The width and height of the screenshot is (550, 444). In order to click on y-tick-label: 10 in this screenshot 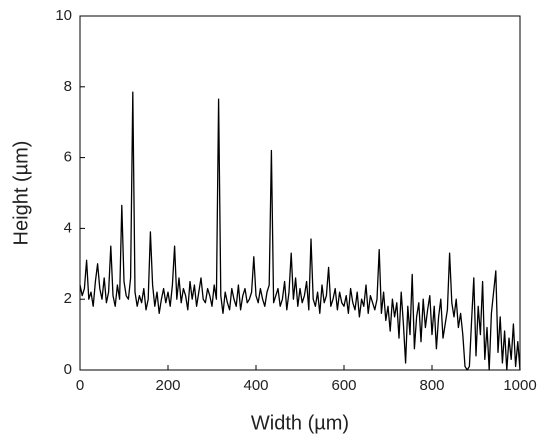, I will do `click(63, 15)`.